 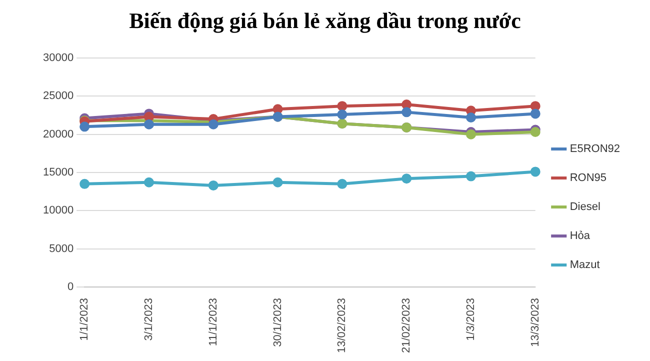 I want to click on y-tick-label: 20000, so click(x=58, y=134).